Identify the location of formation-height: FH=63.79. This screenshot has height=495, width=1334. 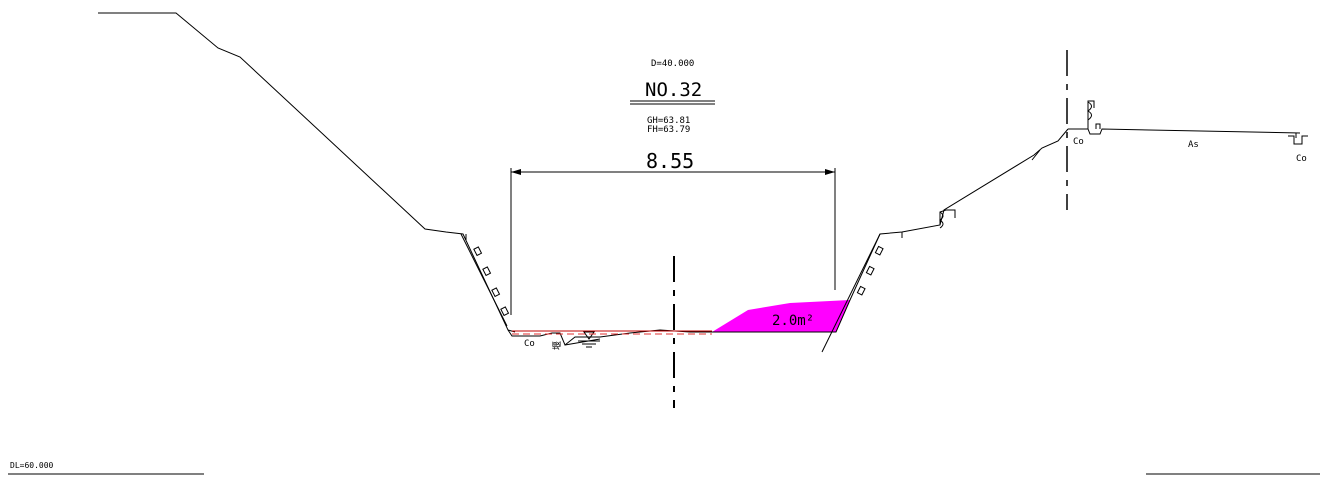
(668, 130).